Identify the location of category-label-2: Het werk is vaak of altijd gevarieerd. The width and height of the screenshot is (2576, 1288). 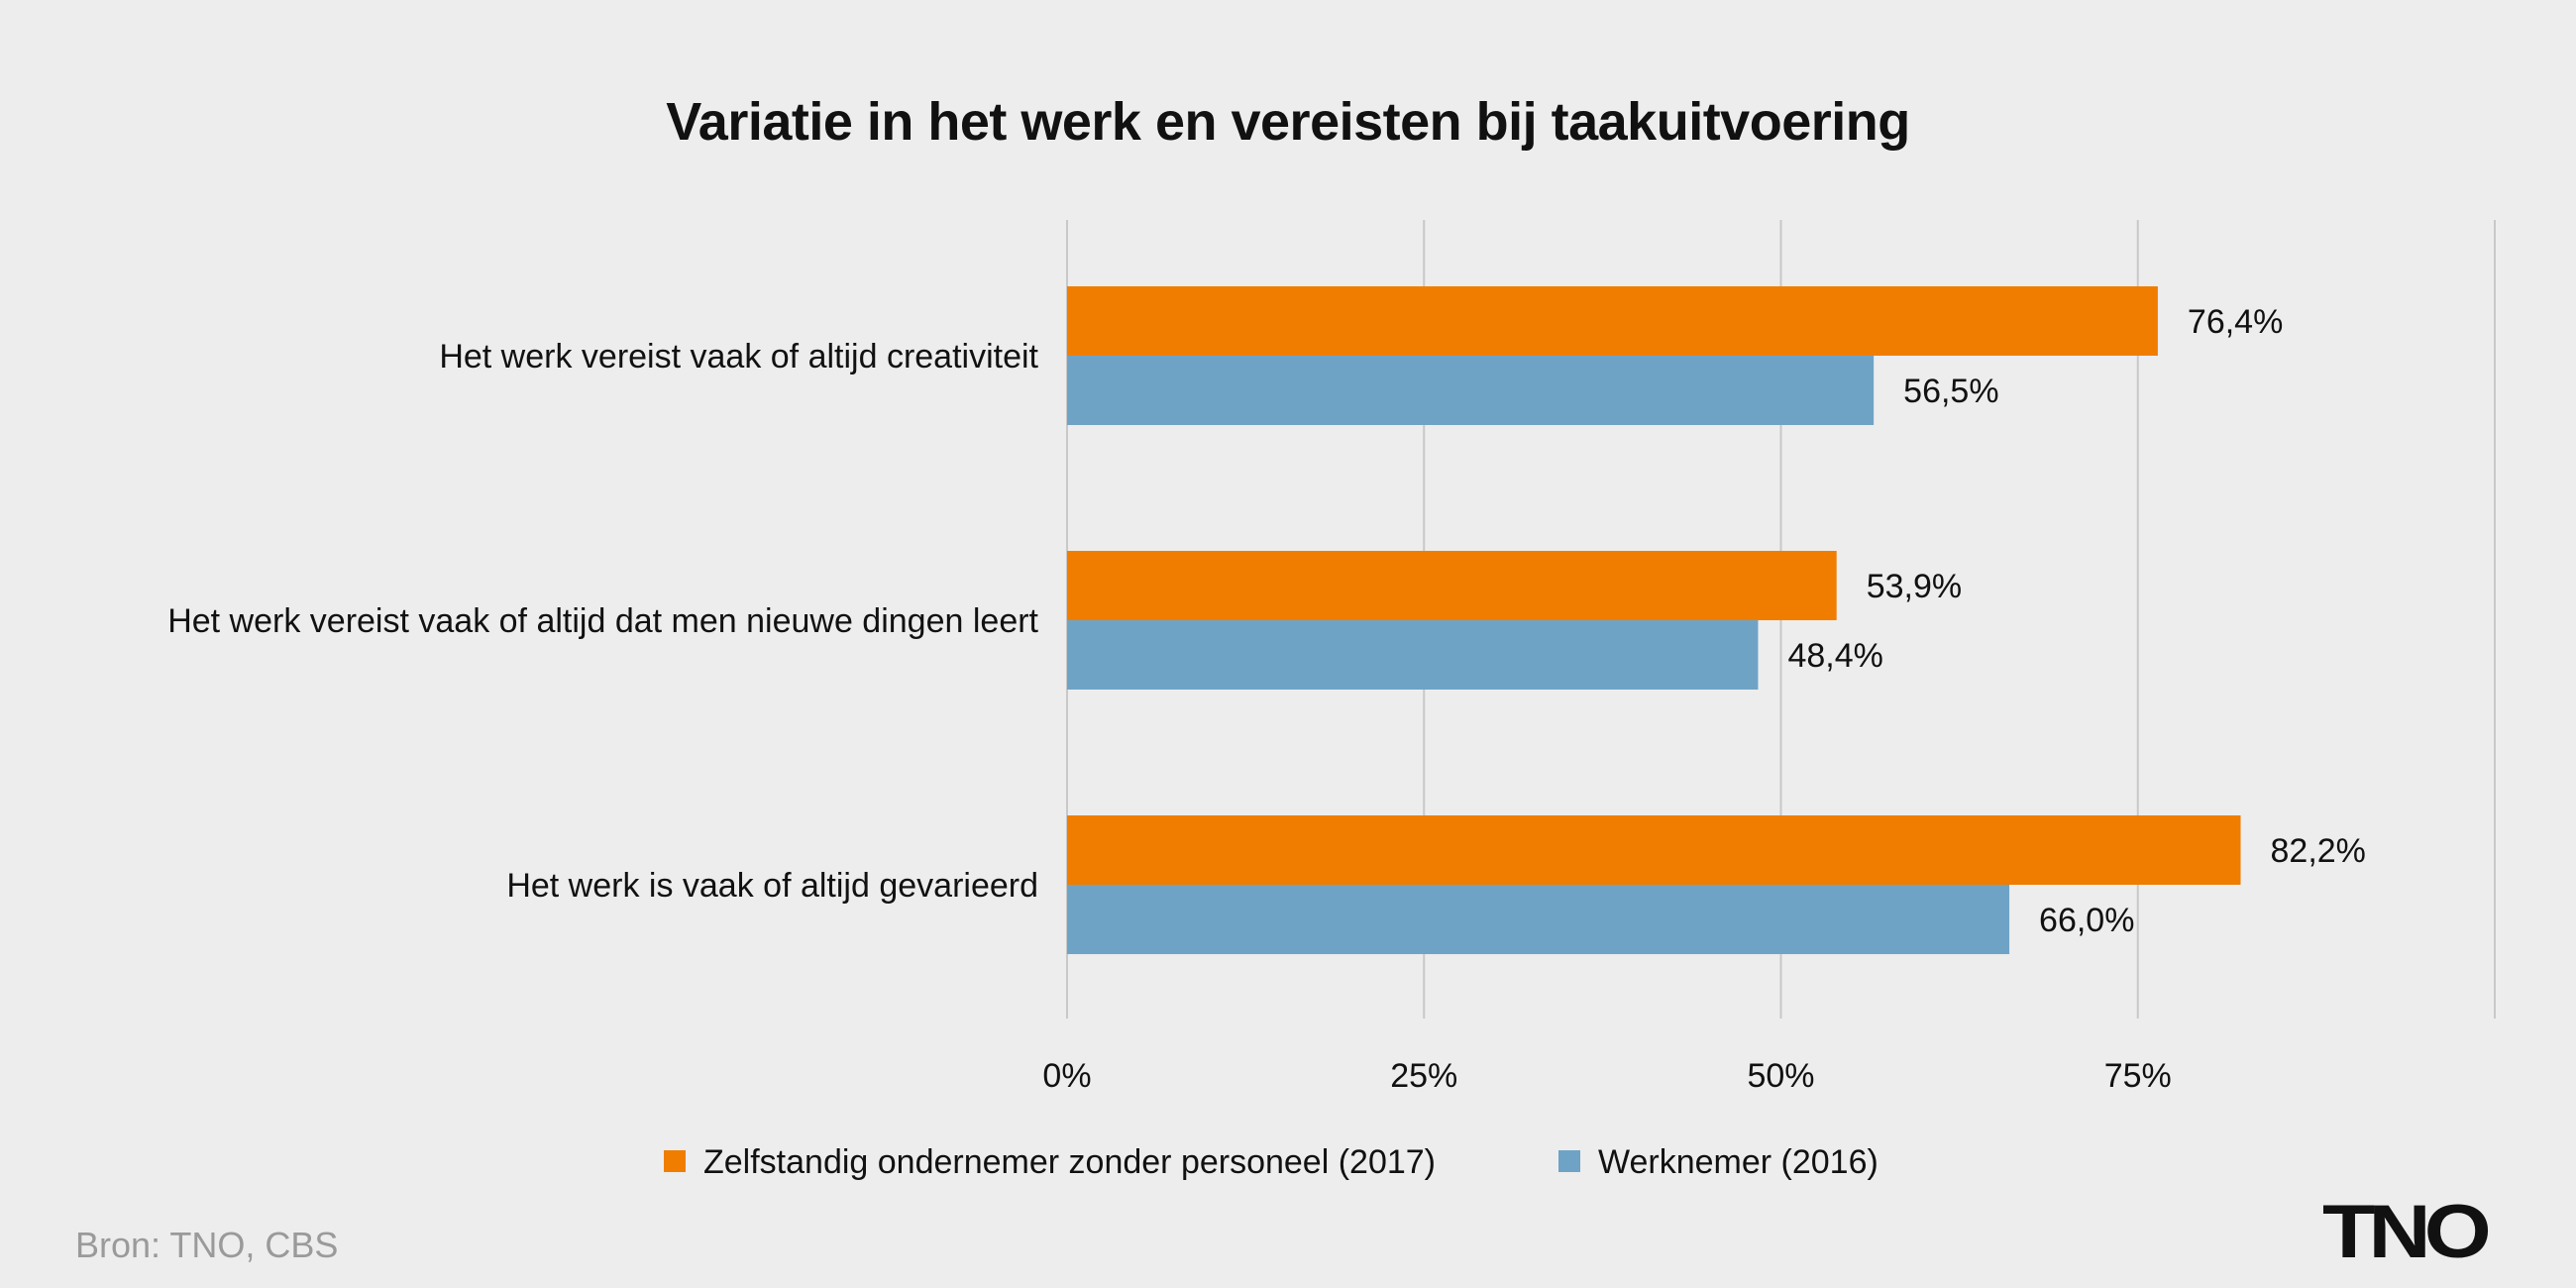
(772, 886).